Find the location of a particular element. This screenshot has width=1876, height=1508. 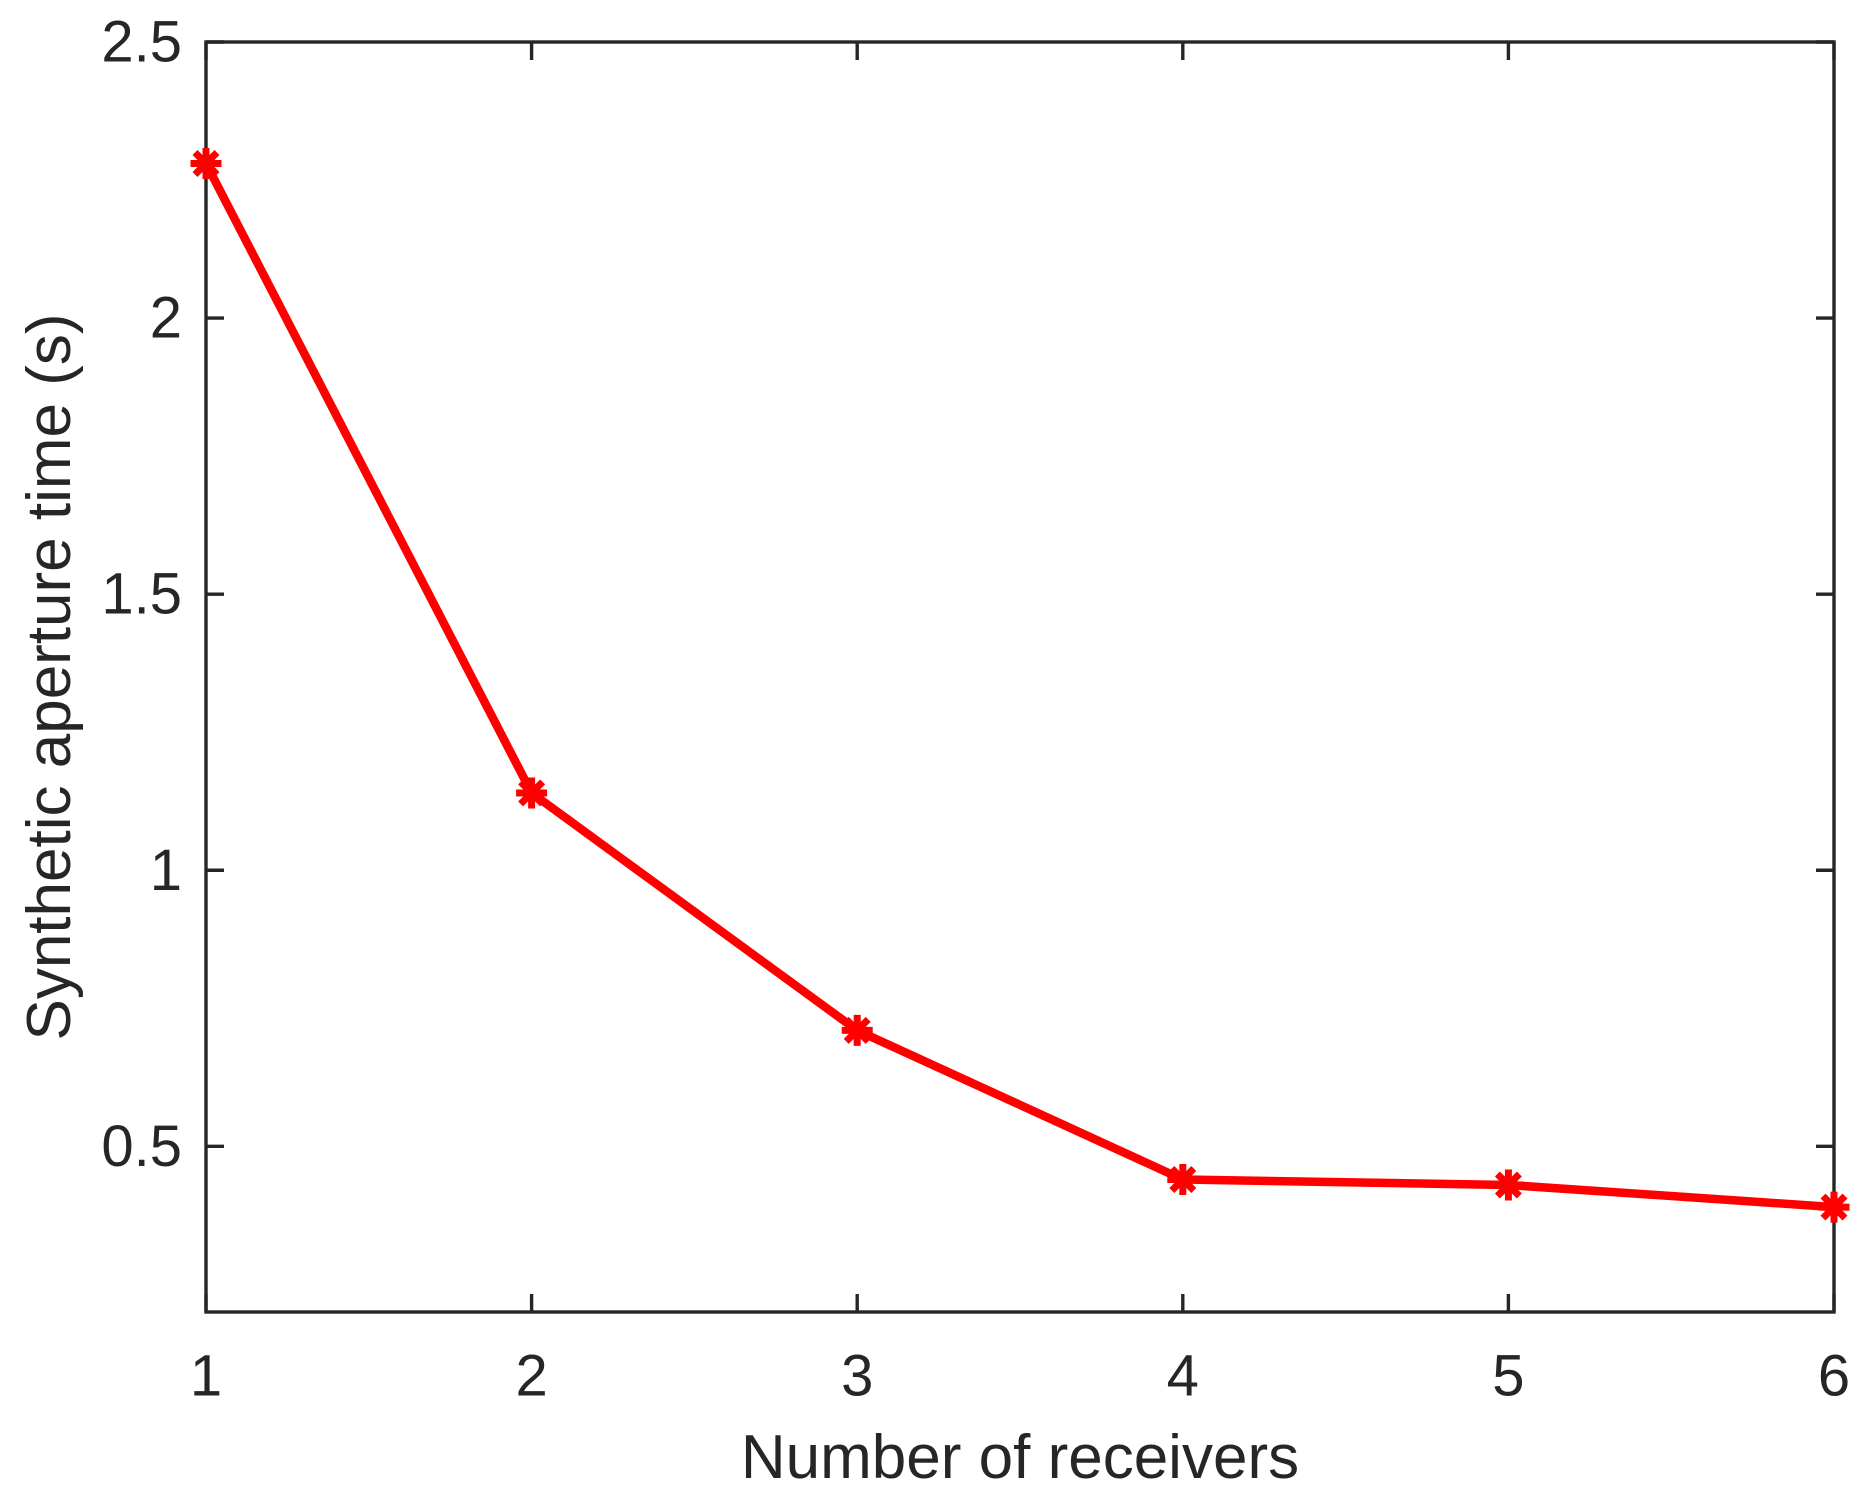

y-tick-label: 2.5 is located at coordinates (141, 42).